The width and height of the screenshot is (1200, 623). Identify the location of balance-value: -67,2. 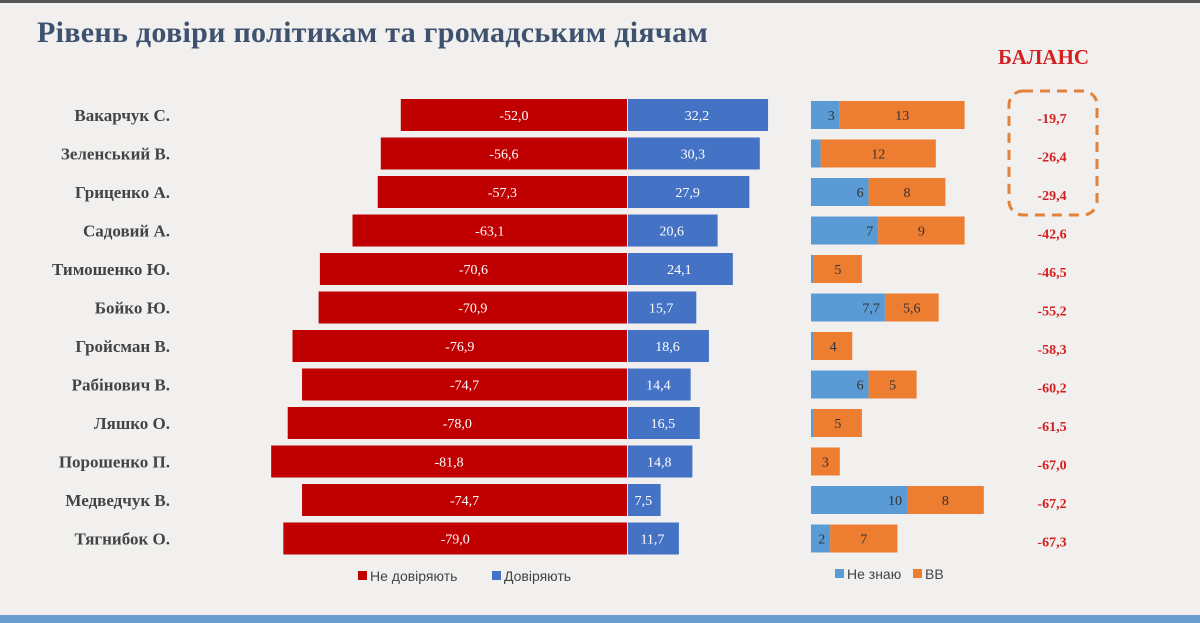
(1051, 504).